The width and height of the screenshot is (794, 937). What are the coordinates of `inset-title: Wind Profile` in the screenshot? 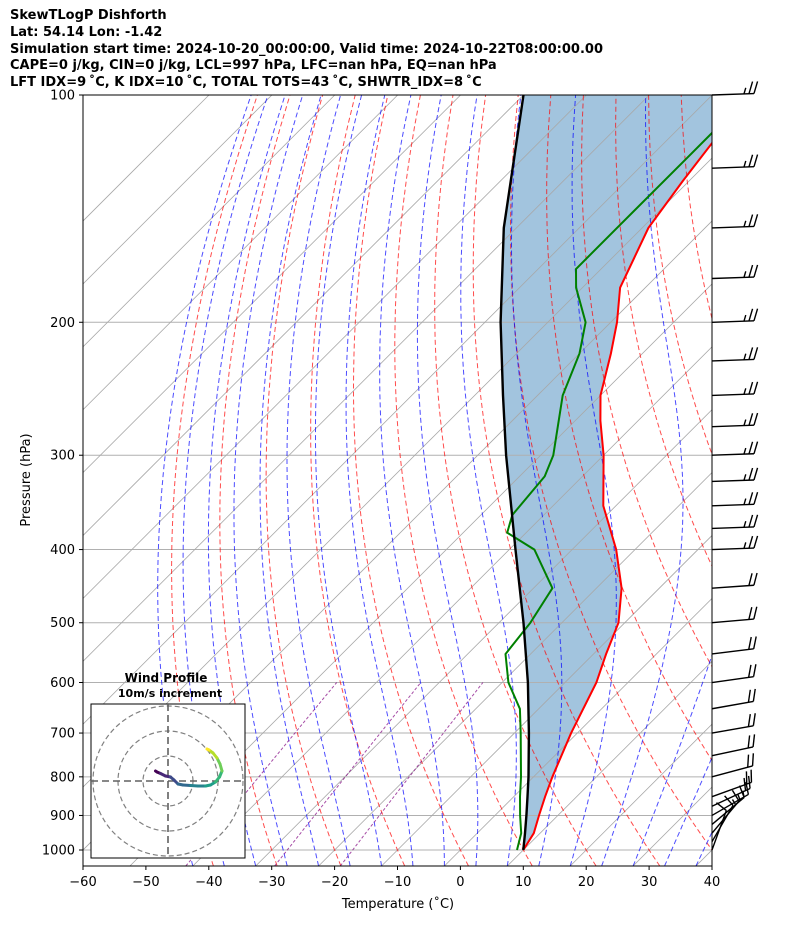 It's located at (166, 678).